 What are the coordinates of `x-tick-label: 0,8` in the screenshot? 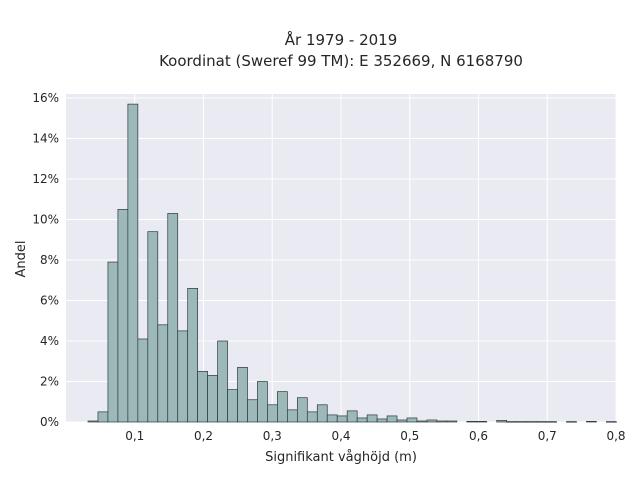 It's located at (615, 436).